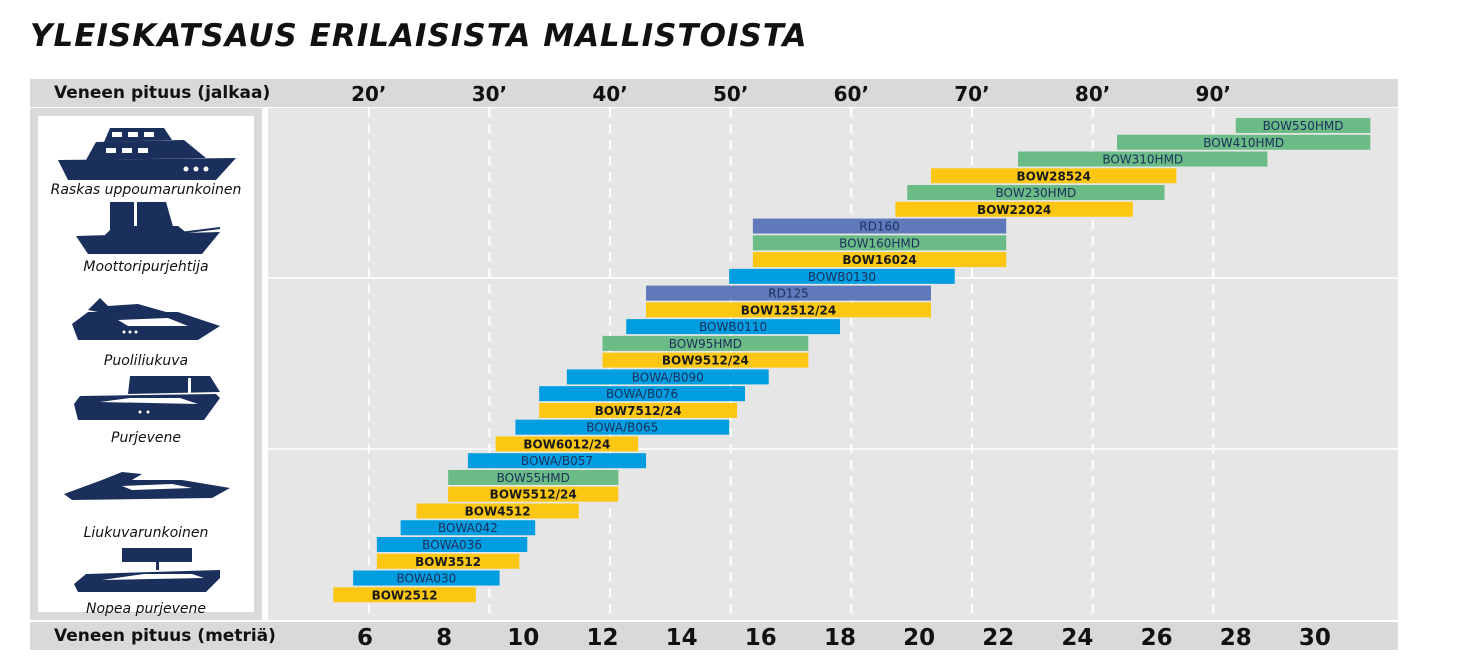  What do you see at coordinates (682, 638) in the screenshot?
I see `bottom-tick-label: 14` at bounding box center [682, 638].